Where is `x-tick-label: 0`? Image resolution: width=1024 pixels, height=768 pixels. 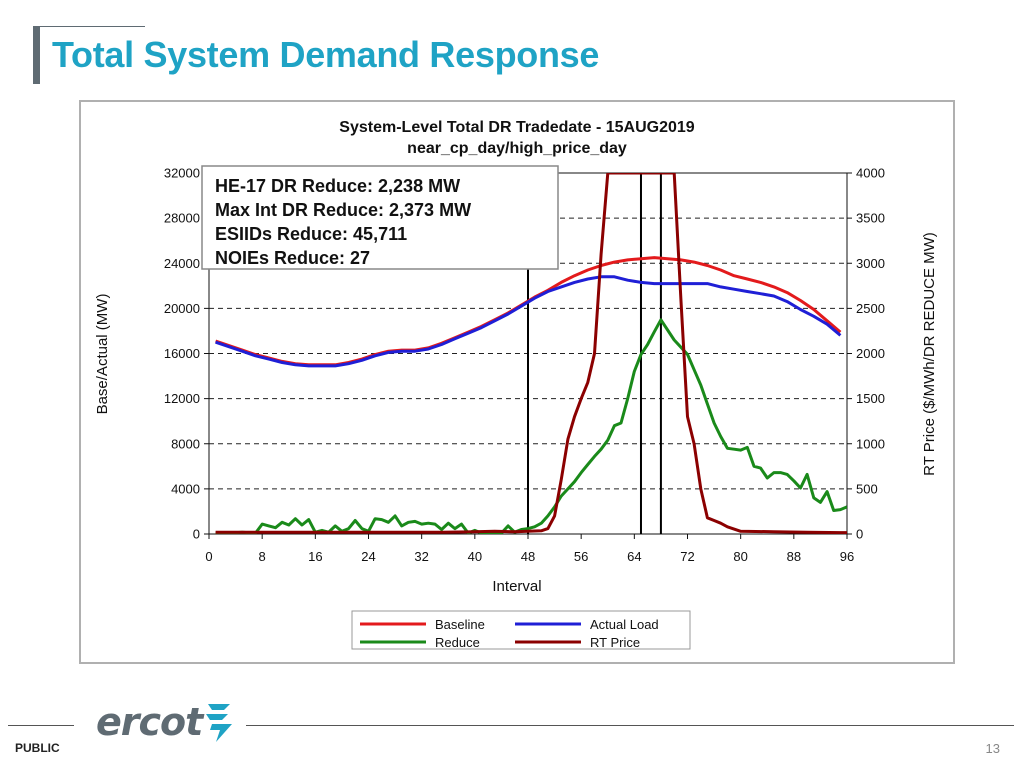 x-tick-label: 0 is located at coordinates (208, 556).